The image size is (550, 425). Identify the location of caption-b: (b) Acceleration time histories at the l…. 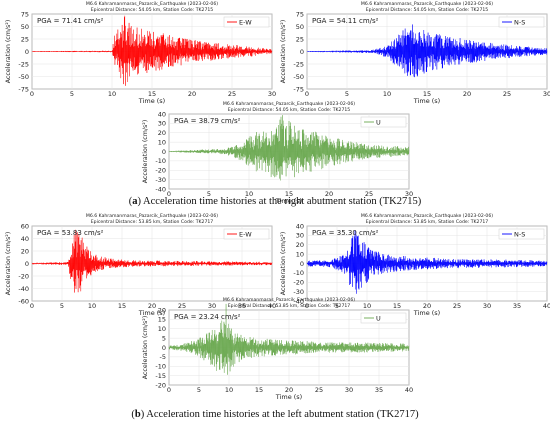
(275, 414).